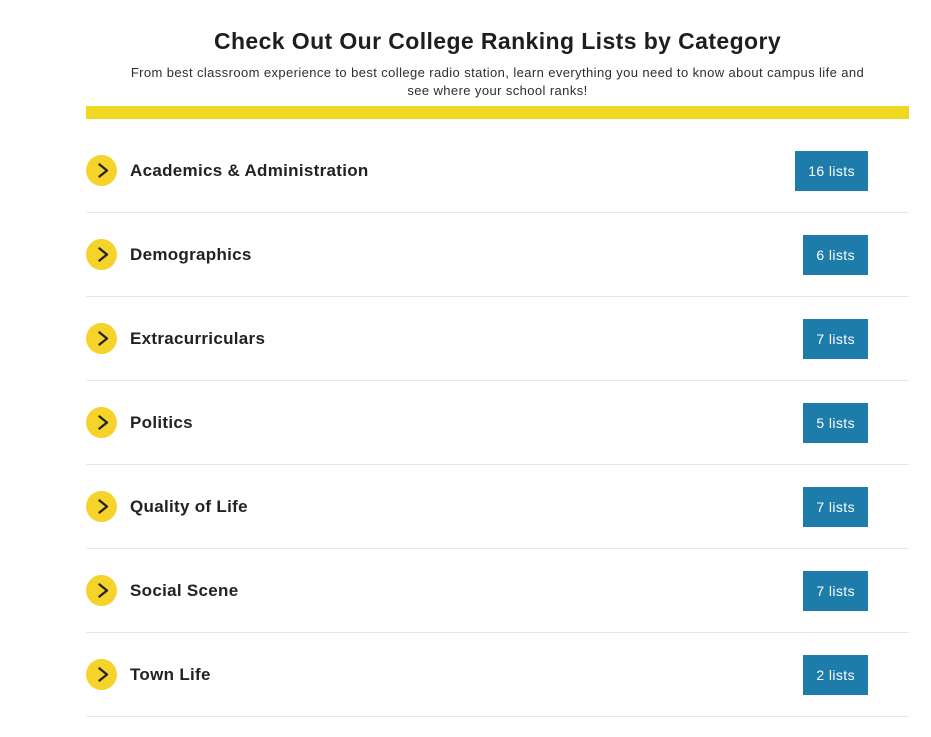 The height and width of the screenshot is (737, 931). Describe the element at coordinates (497, 255) in the screenshot. I see `category-row: Demographics 6 lists` at that location.